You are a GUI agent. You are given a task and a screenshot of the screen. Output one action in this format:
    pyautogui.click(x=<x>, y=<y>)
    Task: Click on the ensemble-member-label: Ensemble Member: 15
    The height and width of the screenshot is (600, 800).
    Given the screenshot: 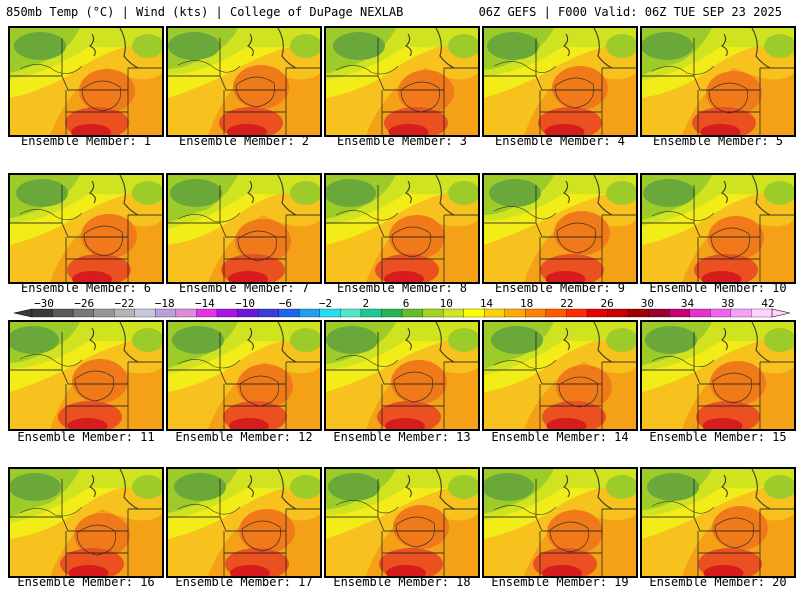 What is the action you would take?
    pyautogui.click(x=718, y=437)
    